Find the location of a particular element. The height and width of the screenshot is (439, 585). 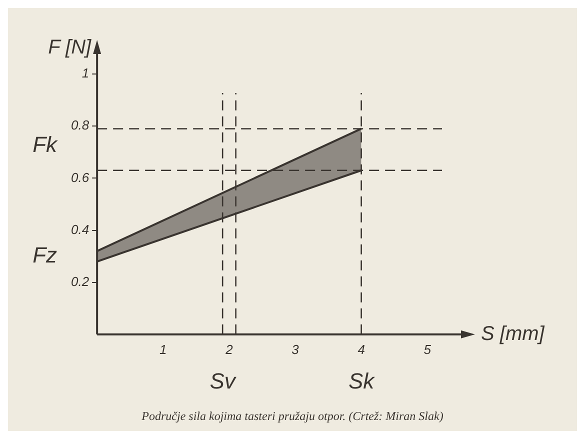

y-tick-label: 0.6 is located at coordinates (80, 177).